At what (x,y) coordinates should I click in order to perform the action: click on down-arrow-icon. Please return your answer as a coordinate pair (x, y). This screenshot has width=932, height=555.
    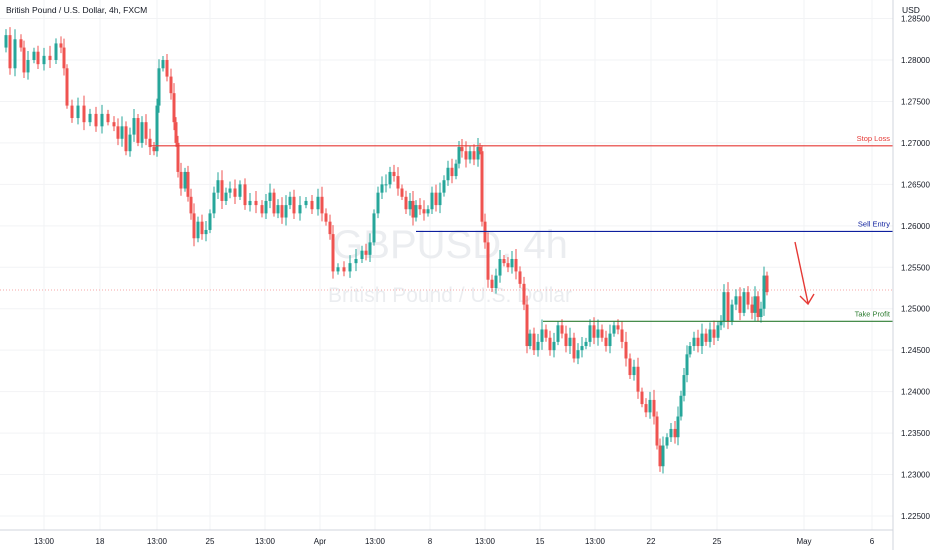
    Looking at the image, I should click on (804, 273).